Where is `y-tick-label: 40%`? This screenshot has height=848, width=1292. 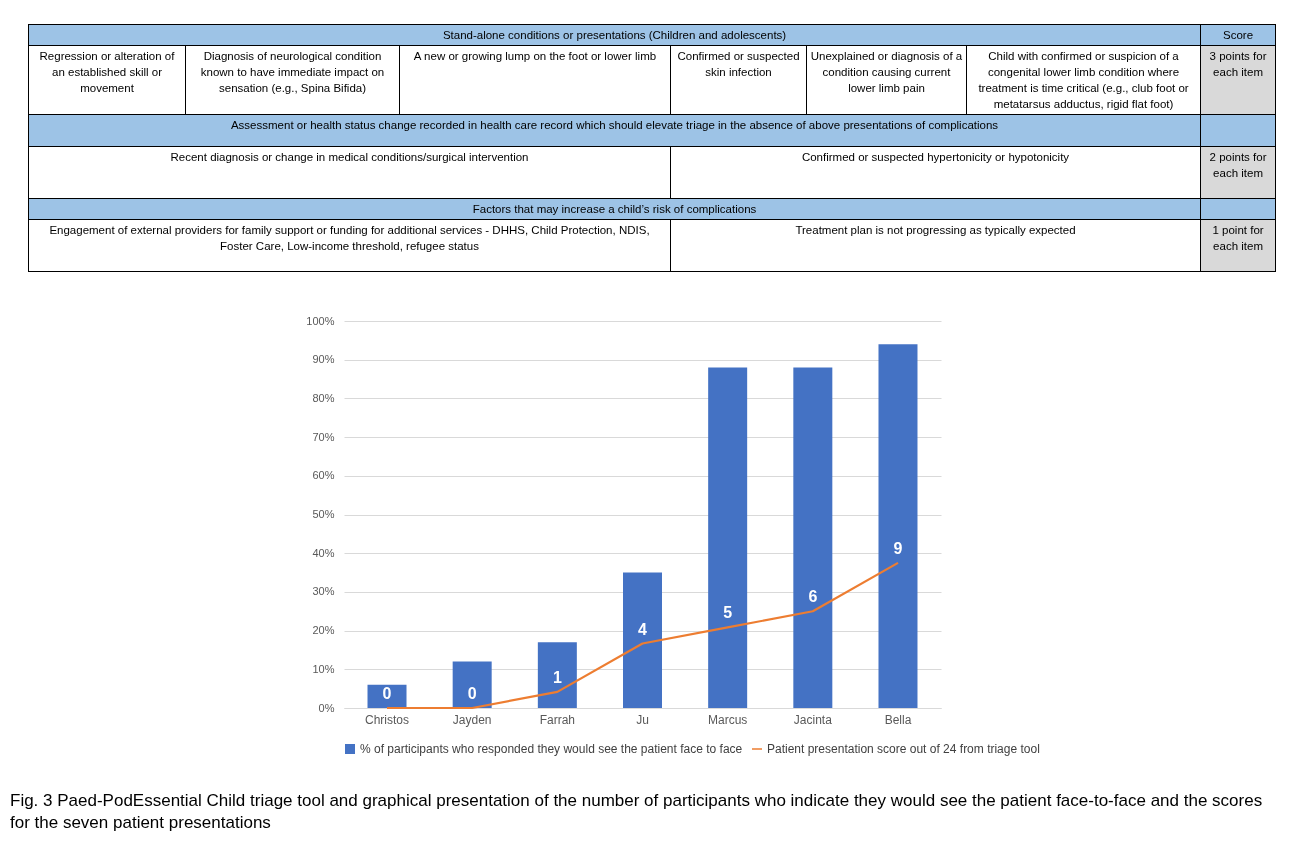 y-tick-label: 40% is located at coordinates (323, 552).